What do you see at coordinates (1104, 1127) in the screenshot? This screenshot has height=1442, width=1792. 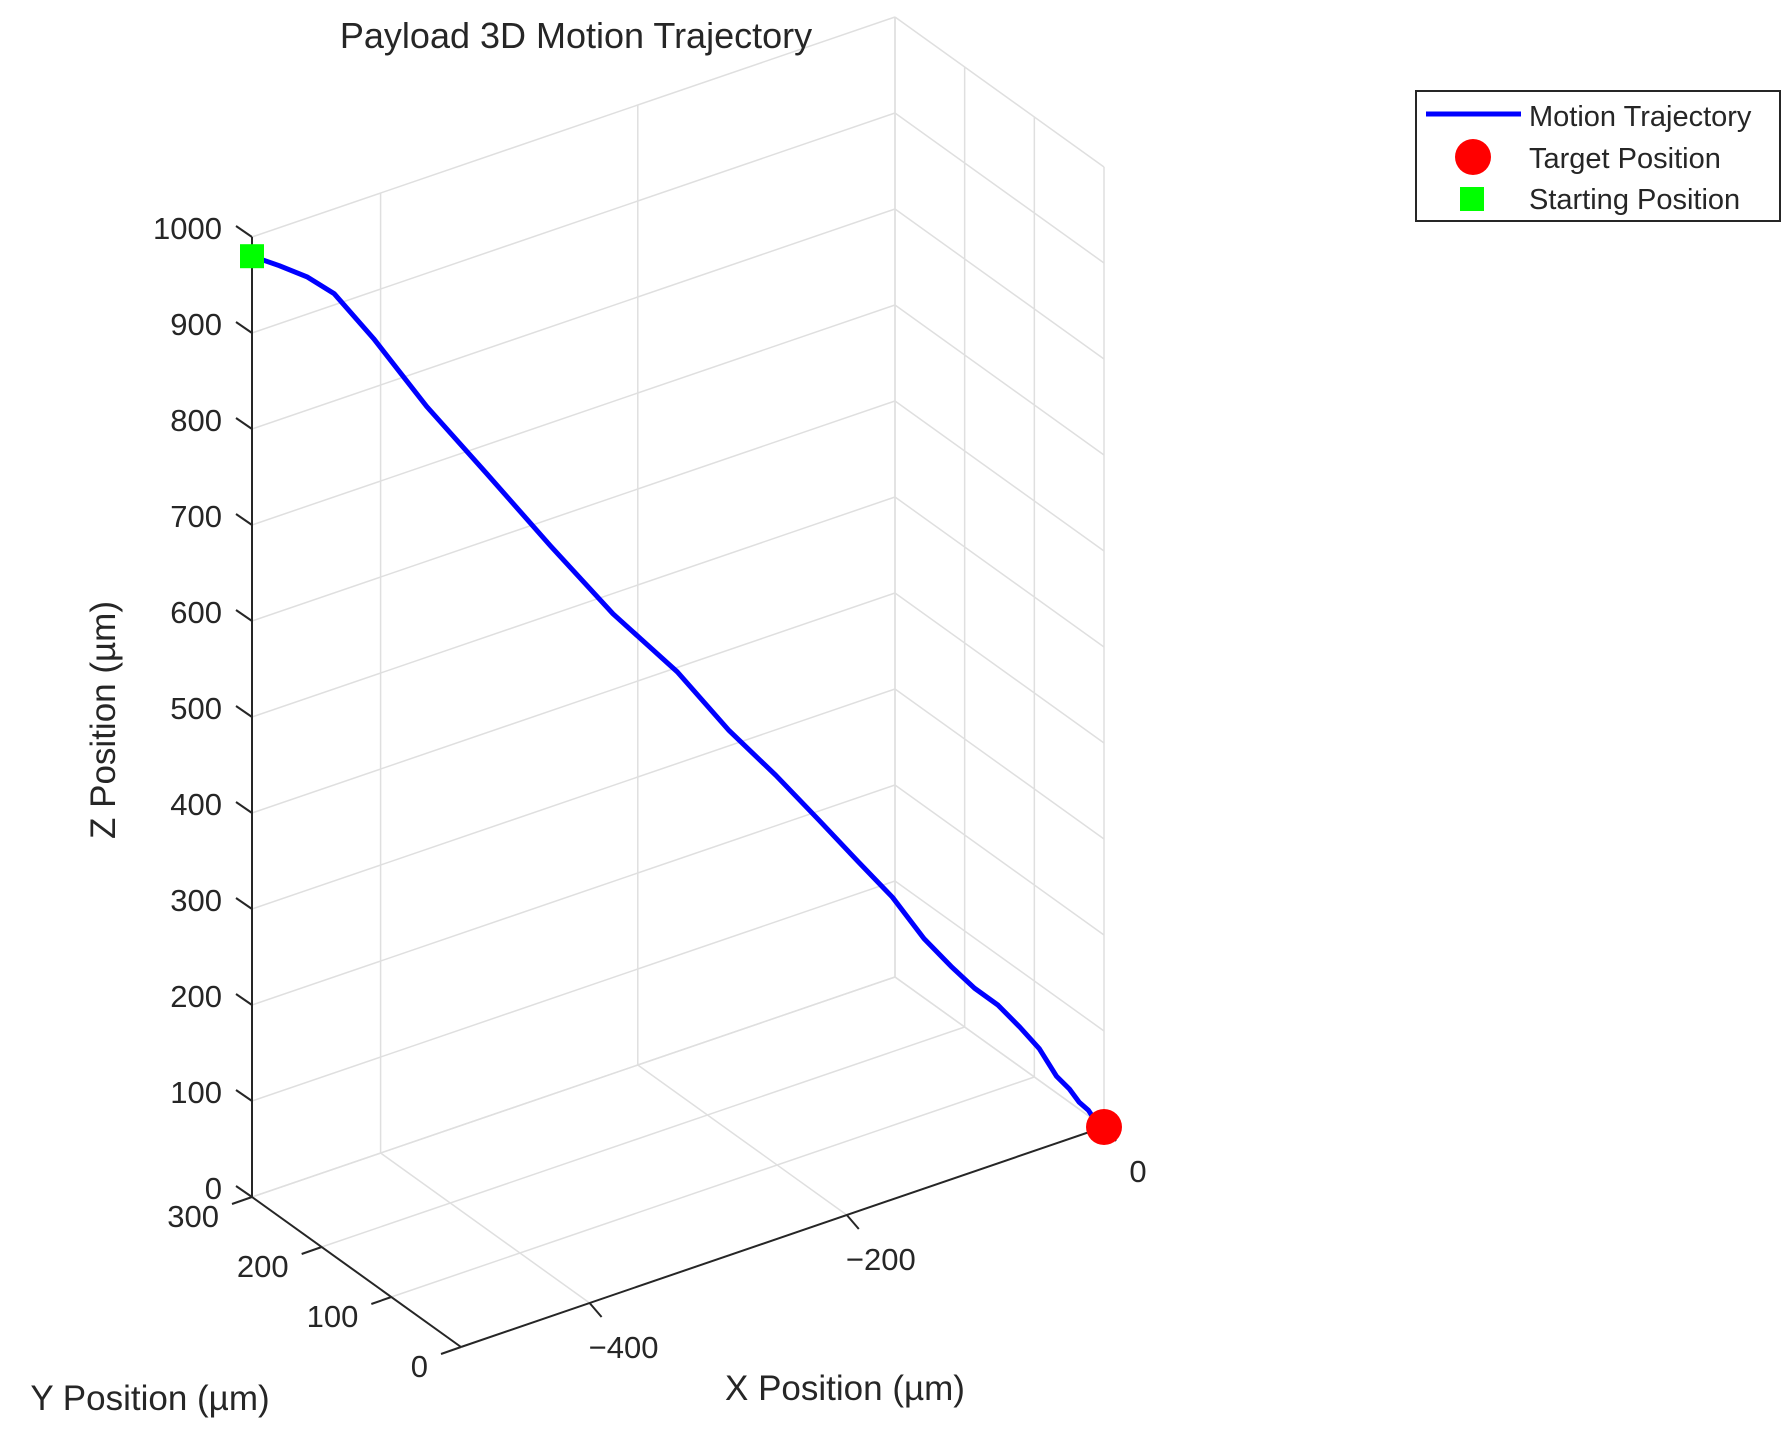 I see `target-position-marker` at bounding box center [1104, 1127].